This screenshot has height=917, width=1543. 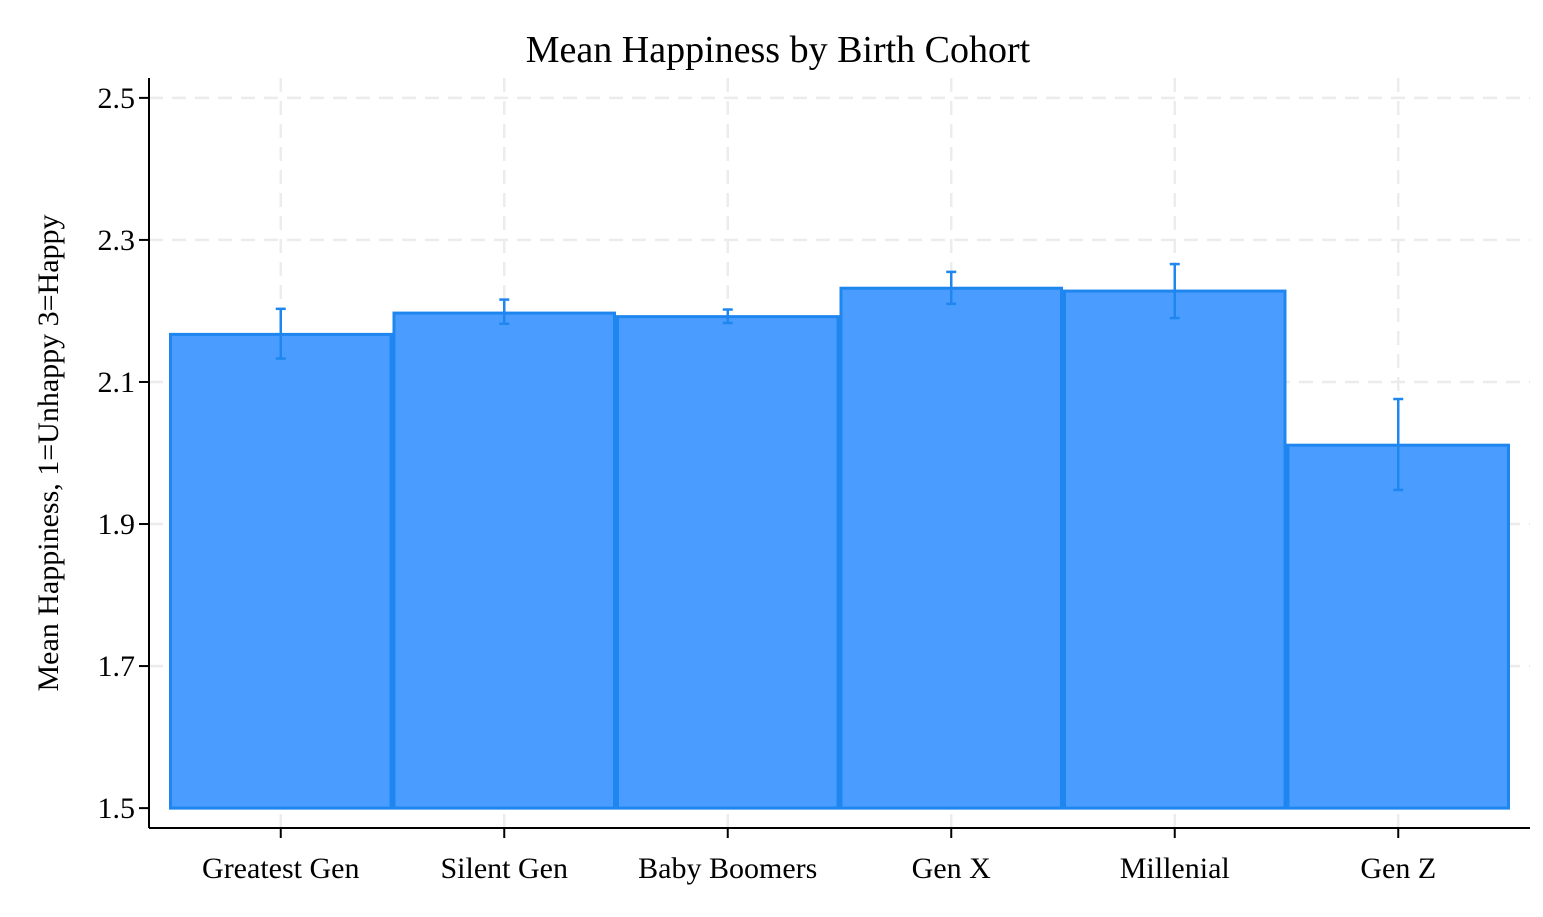 I want to click on y-tick-label: 1.5, so click(x=117, y=808).